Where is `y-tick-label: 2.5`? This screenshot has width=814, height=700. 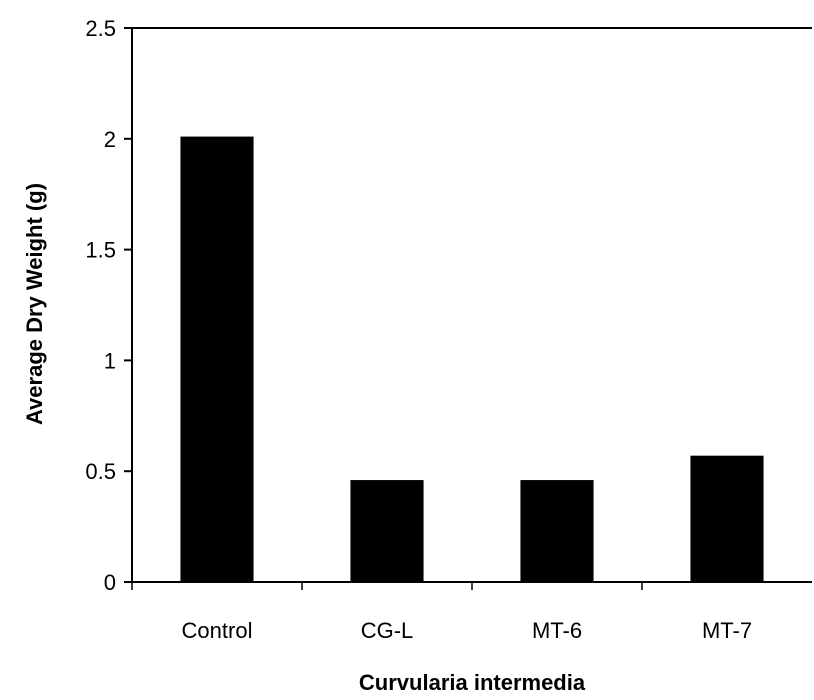 y-tick-label: 2.5 is located at coordinates (100, 28).